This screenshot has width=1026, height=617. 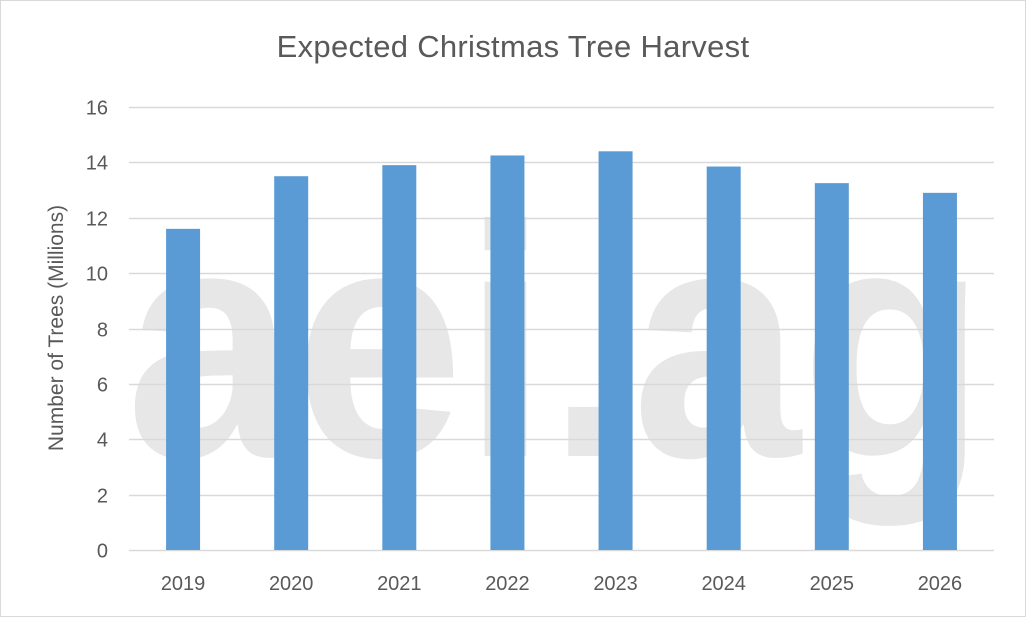 I want to click on bar-2019, so click(x=183, y=389).